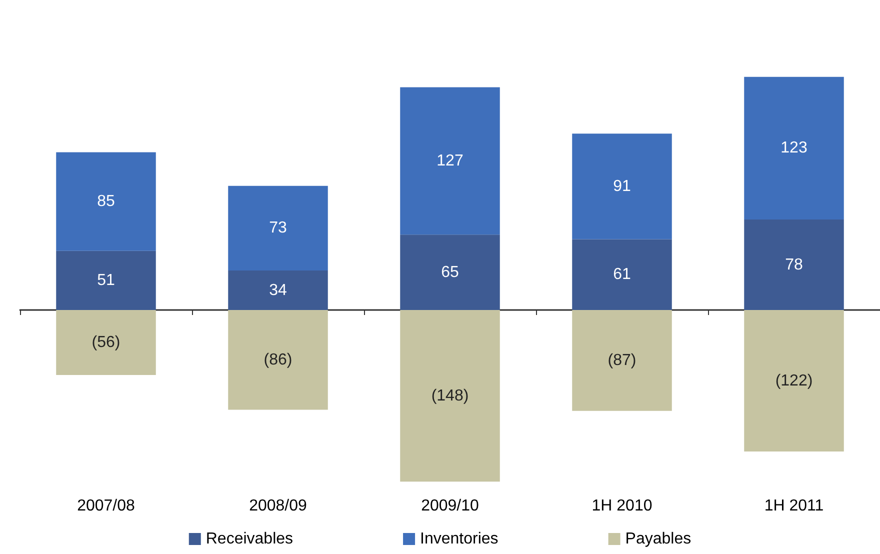 The width and height of the screenshot is (880, 554). Describe the element at coordinates (622, 506) in the screenshot. I see `x-tick-label: 1H 2010` at that location.